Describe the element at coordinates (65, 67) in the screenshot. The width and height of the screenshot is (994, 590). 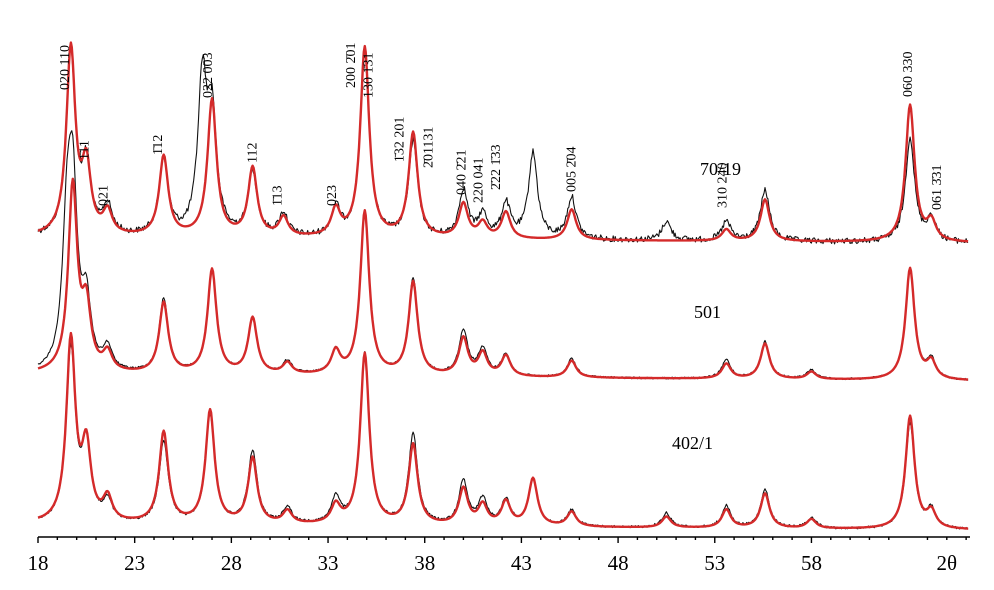
I see `peak-label: 020 110` at that location.